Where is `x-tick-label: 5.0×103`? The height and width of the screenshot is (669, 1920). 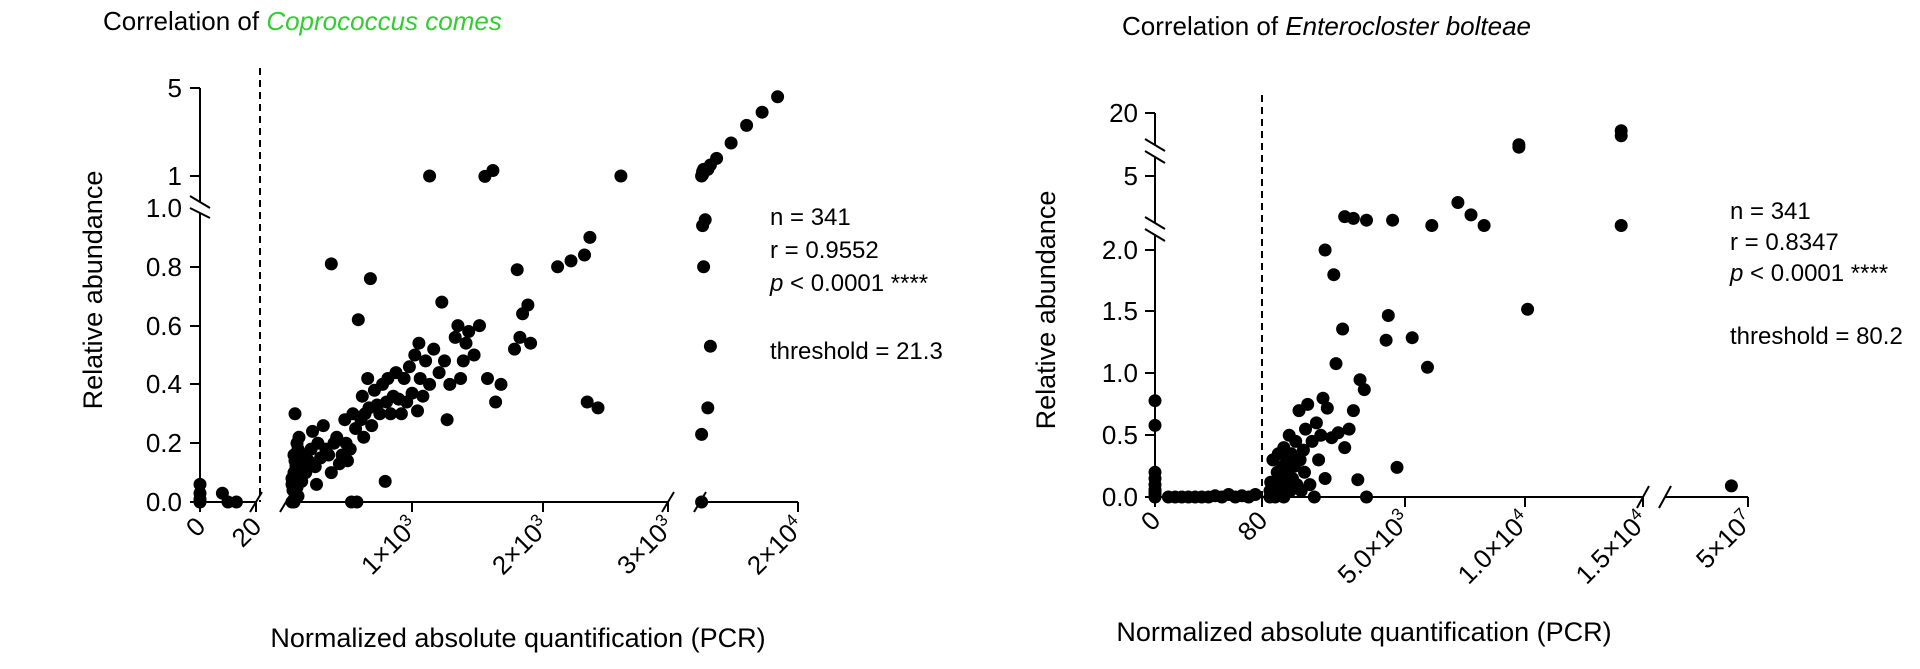
x-tick-label: 5.0×103 is located at coordinates (1373, 546).